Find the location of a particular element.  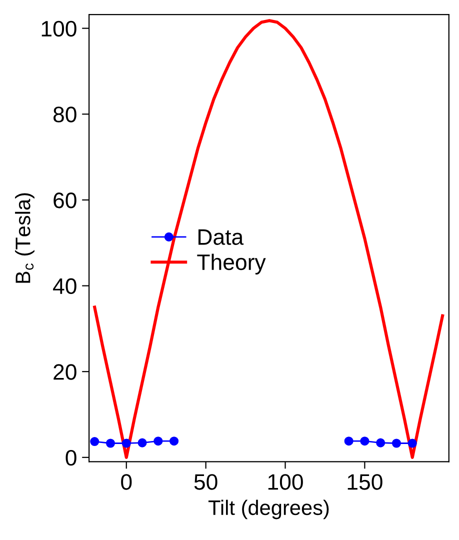

x-tick-label: 0 is located at coordinates (126, 482).